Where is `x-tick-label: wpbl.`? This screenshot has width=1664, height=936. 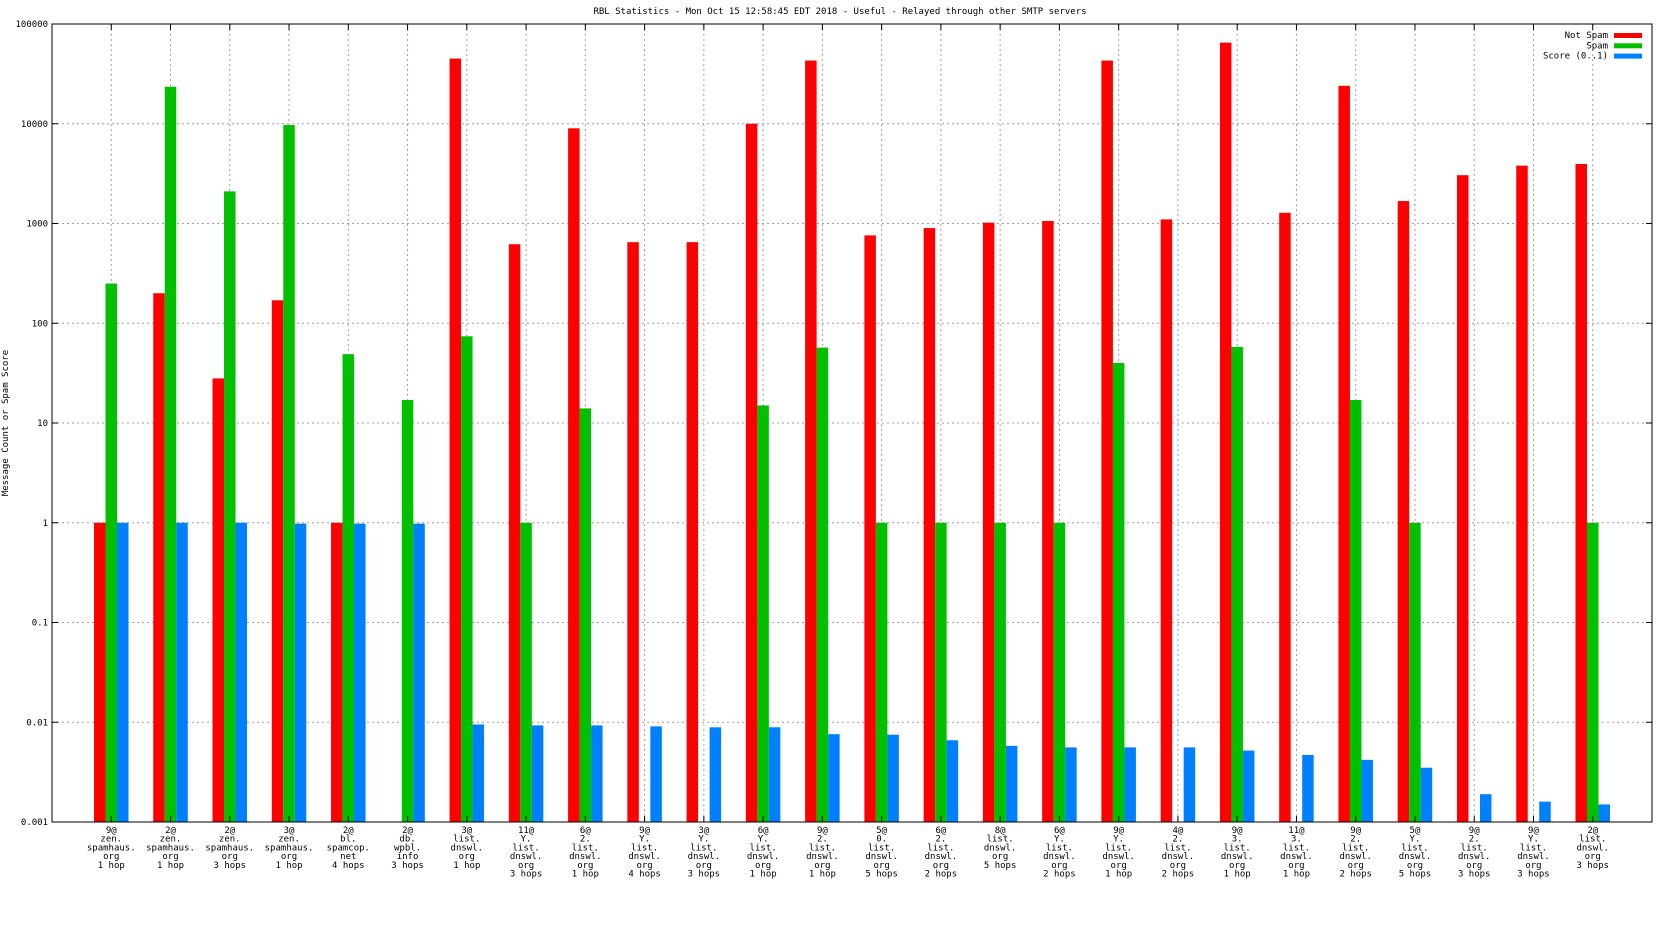 x-tick-label: wpbl. is located at coordinates (407, 848).